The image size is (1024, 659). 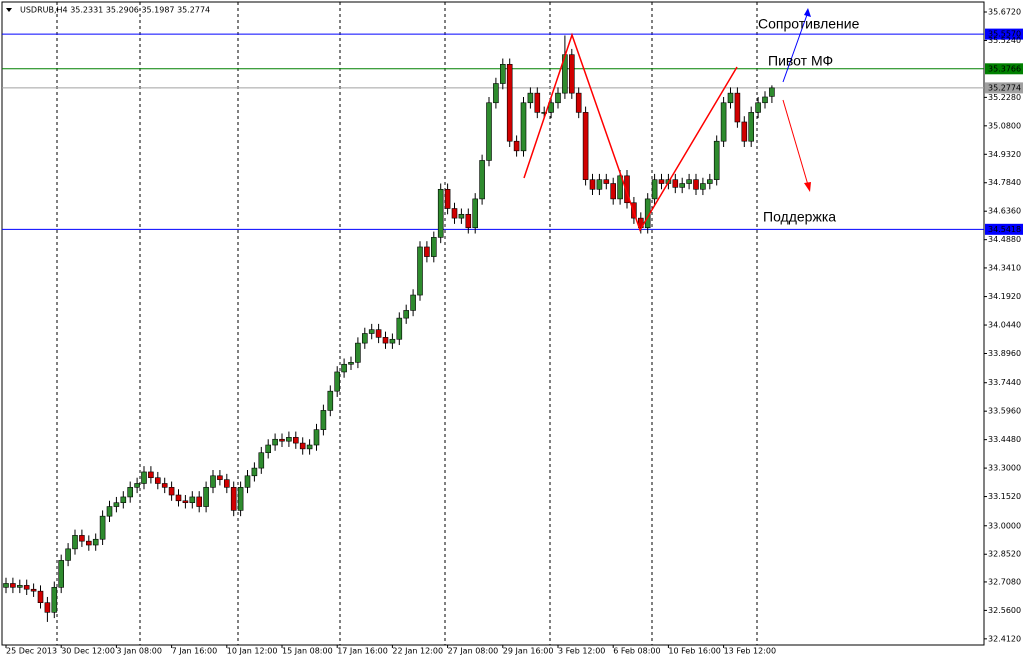 What do you see at coordinates (1004, 11) in the screenshot?
I see `y-tick-label: 35.6720` at bounding box center [1004, 11].